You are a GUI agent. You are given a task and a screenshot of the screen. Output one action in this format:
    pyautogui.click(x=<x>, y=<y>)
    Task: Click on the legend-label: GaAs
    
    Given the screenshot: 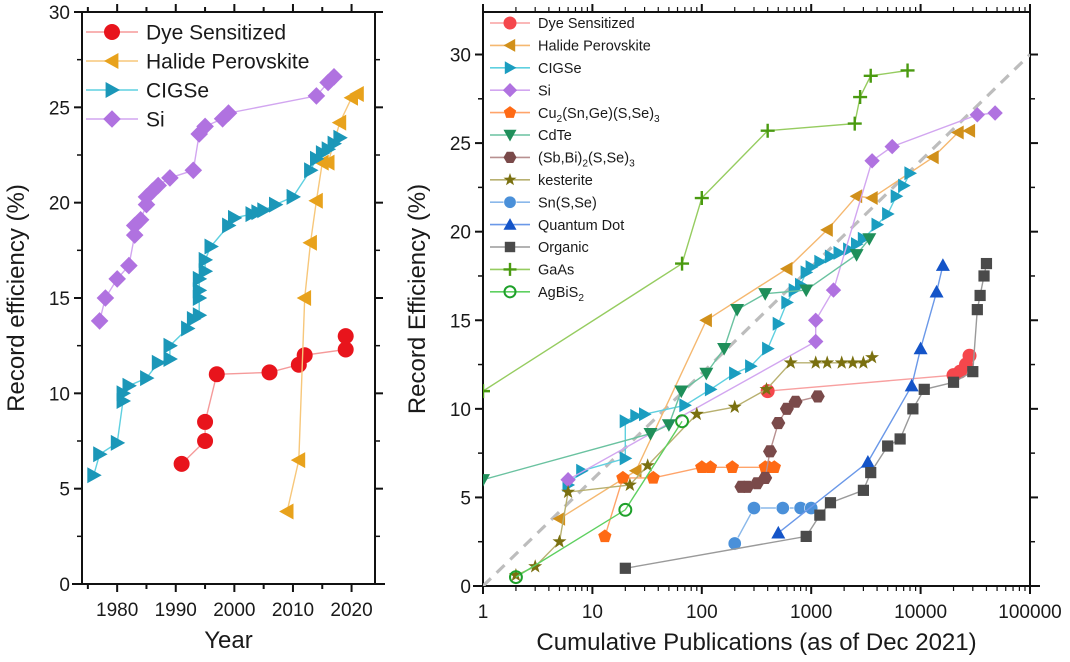 What is the action you would take?
    pyautogui.click(x=556, y=271)
    